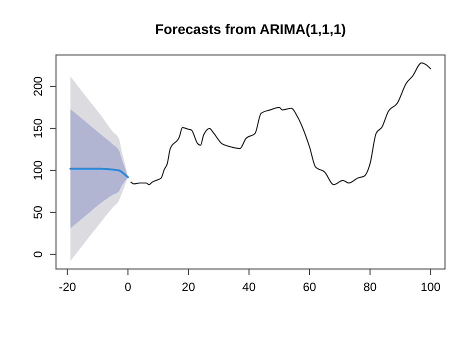 The image size is (474, 338). What do you see at coordinates (370, 287) in the screenshot?
I see `x-tick-label: 80` at bounding box center [370, 287].